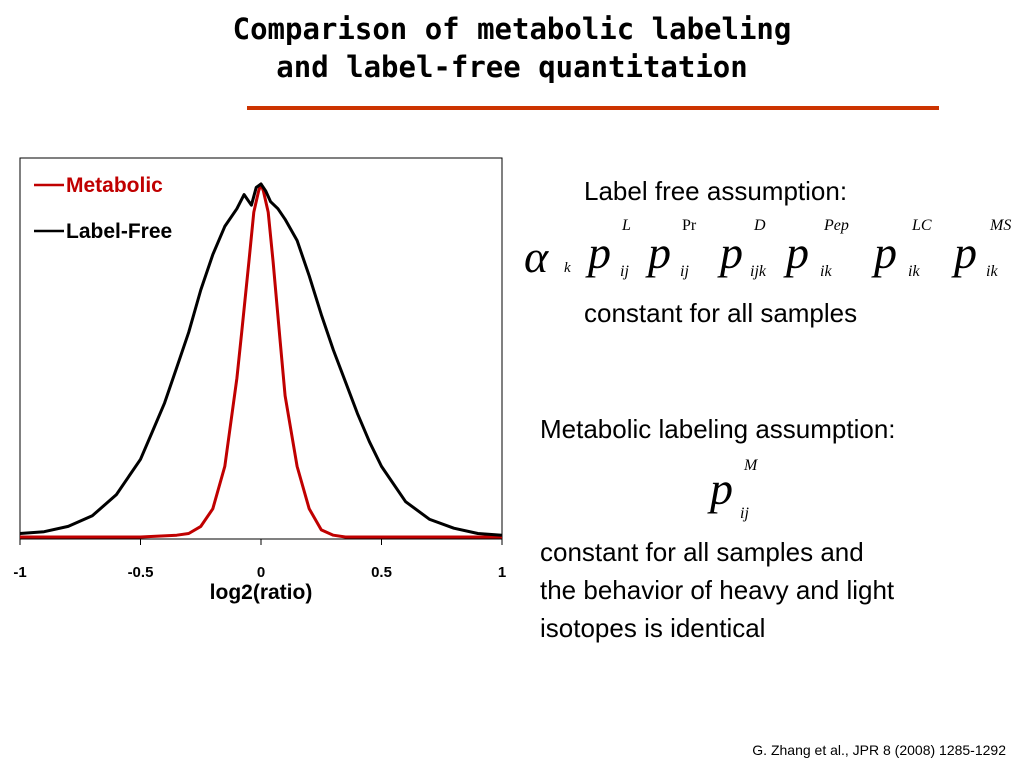 The width and height of the screenshot is (1024, 768). I want to click on metabolic-formula-sup: M, so click(751, 465).